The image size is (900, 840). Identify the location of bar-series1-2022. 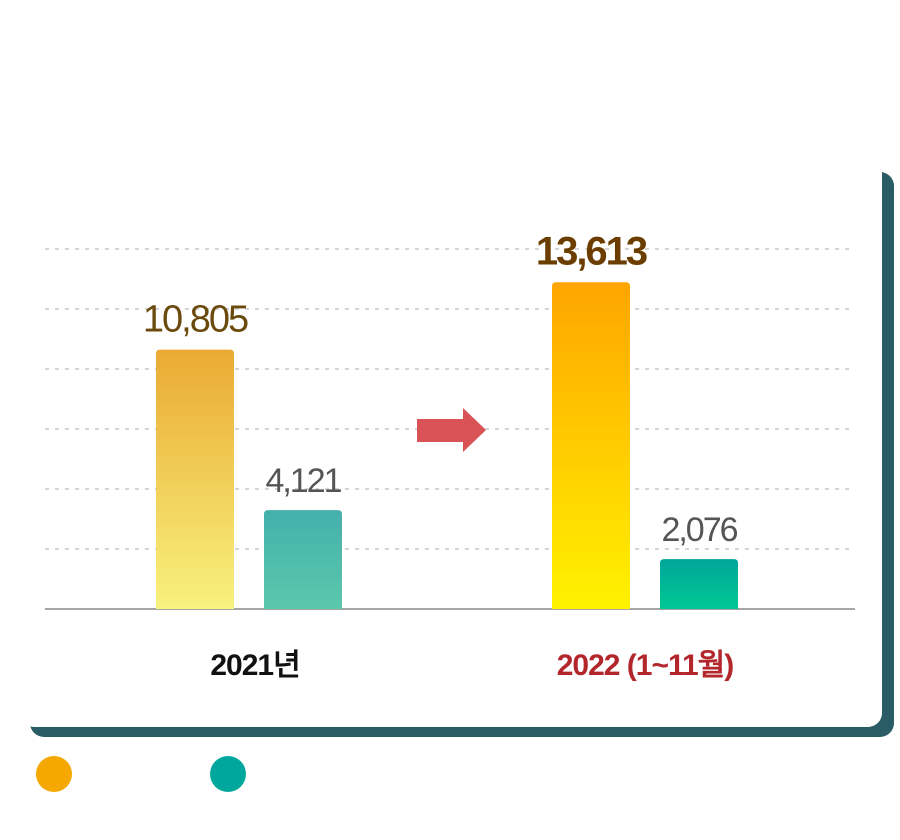
(591, 445).